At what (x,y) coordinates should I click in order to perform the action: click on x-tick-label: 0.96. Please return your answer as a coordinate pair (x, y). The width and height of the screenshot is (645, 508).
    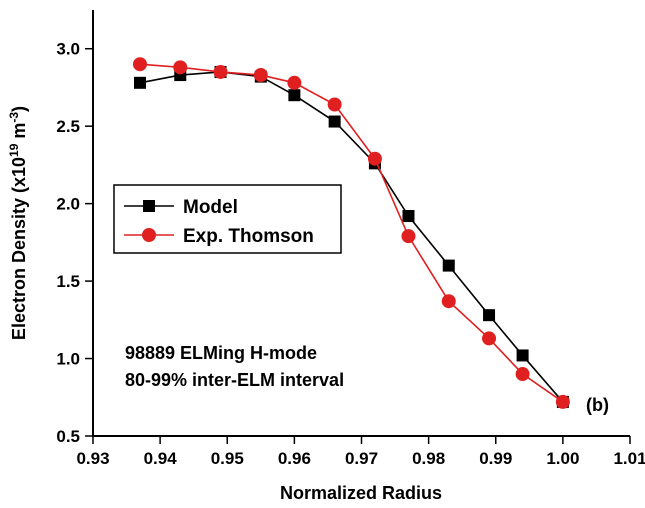
    Looking at the image, I should click on (294, 458).